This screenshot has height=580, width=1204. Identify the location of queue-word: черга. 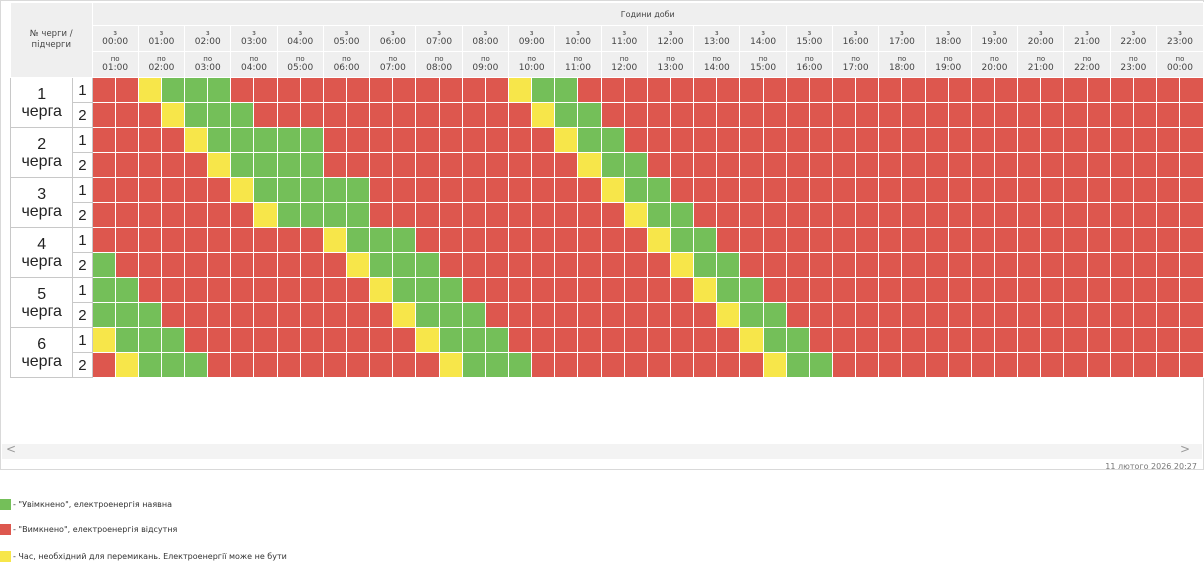
(41, 211).